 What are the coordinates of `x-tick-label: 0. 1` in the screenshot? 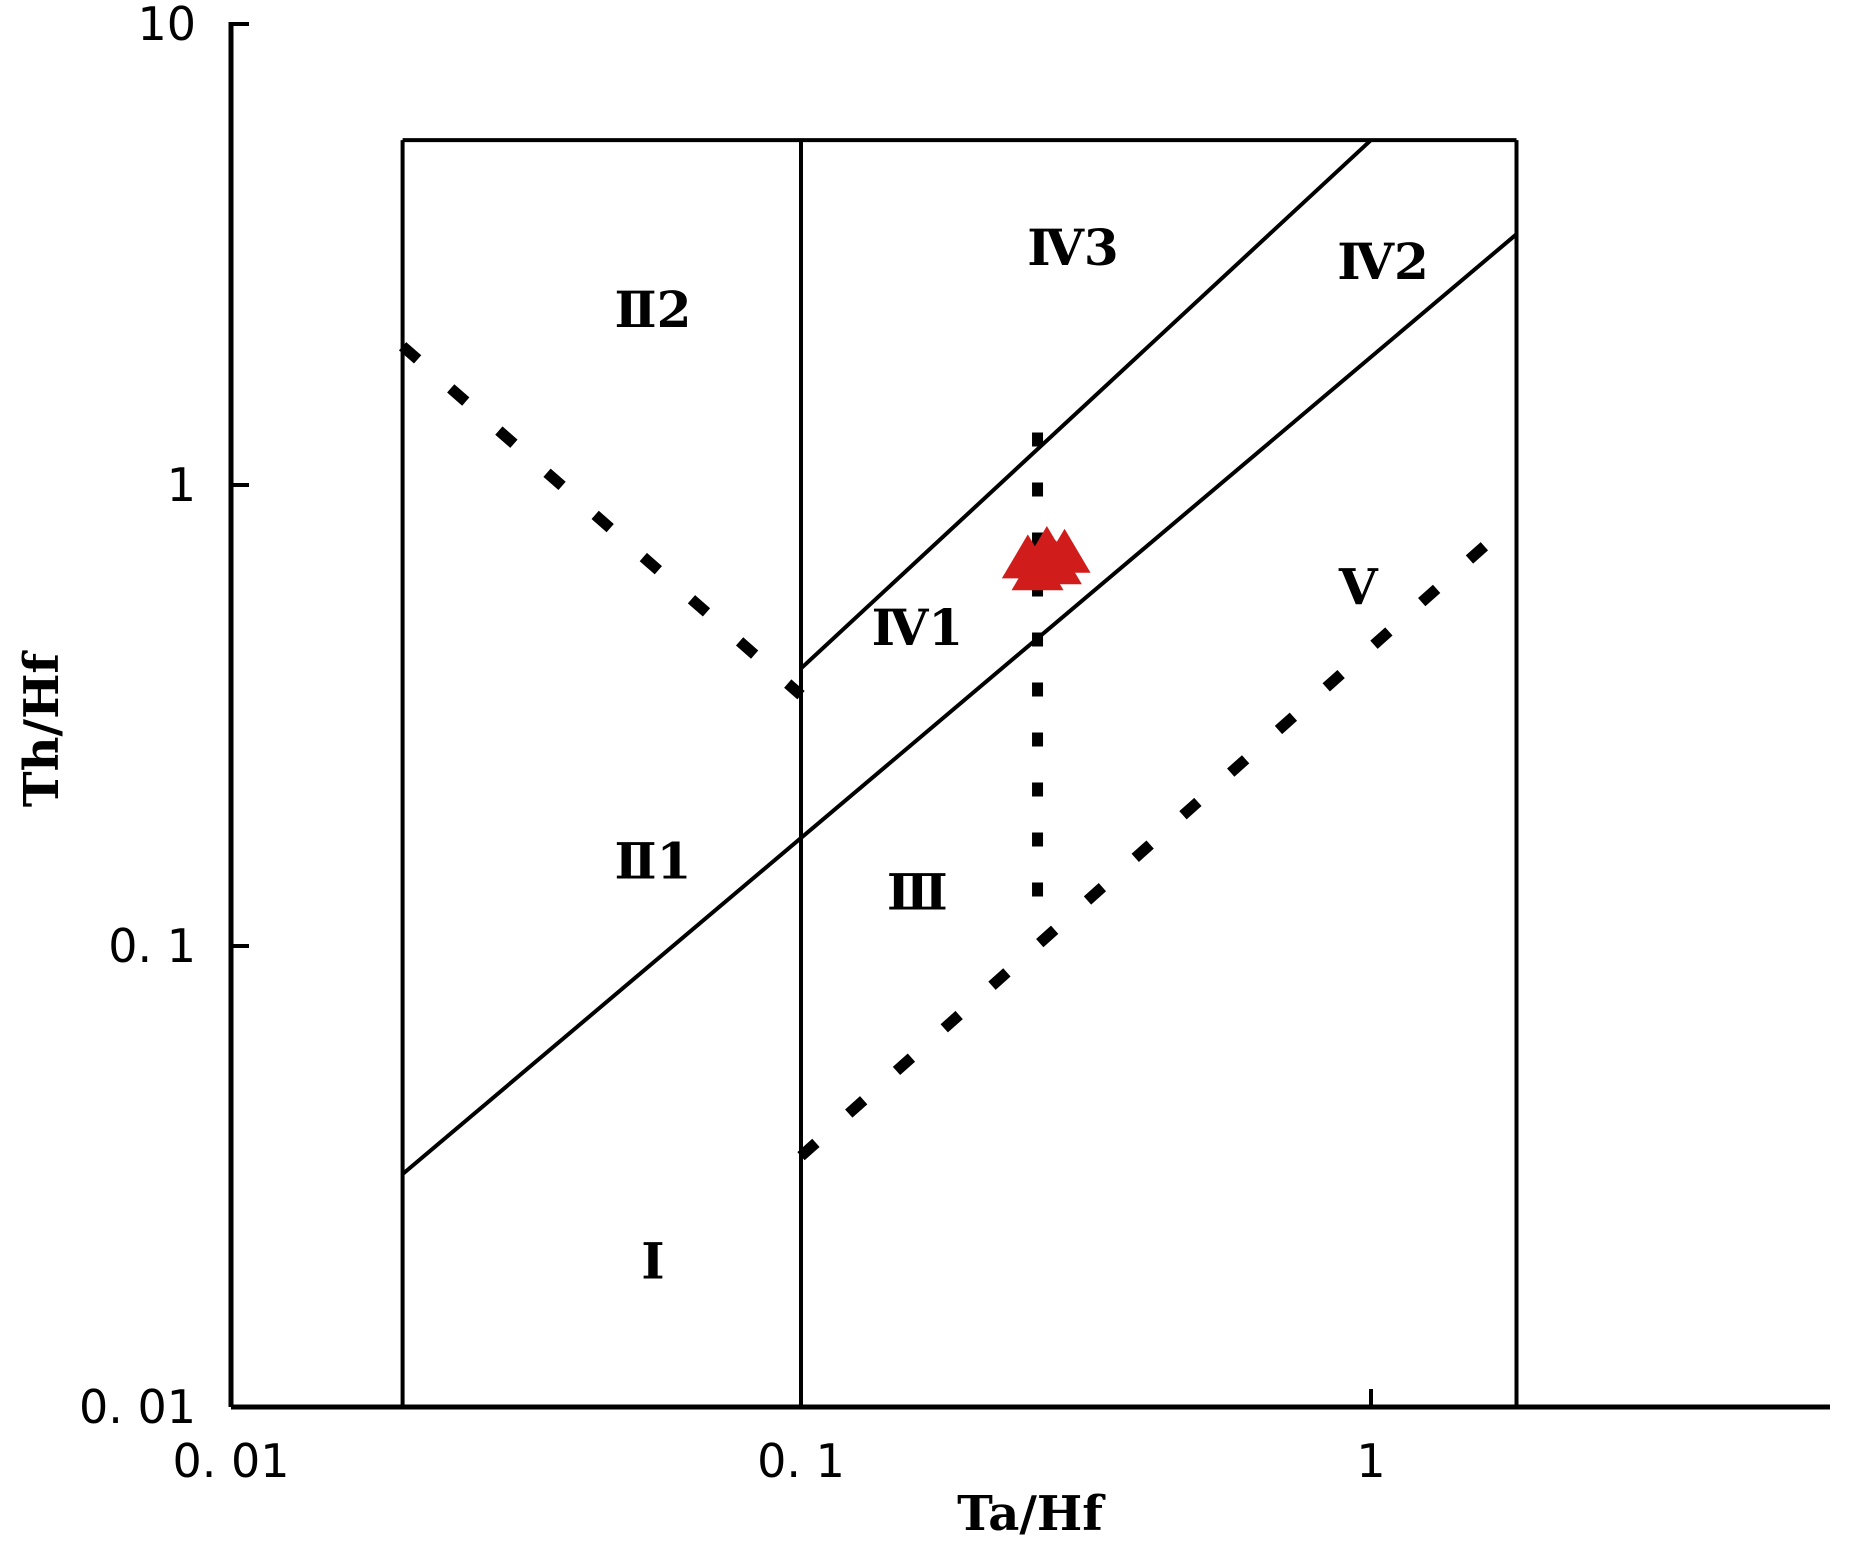 It's located at (801, 1461).